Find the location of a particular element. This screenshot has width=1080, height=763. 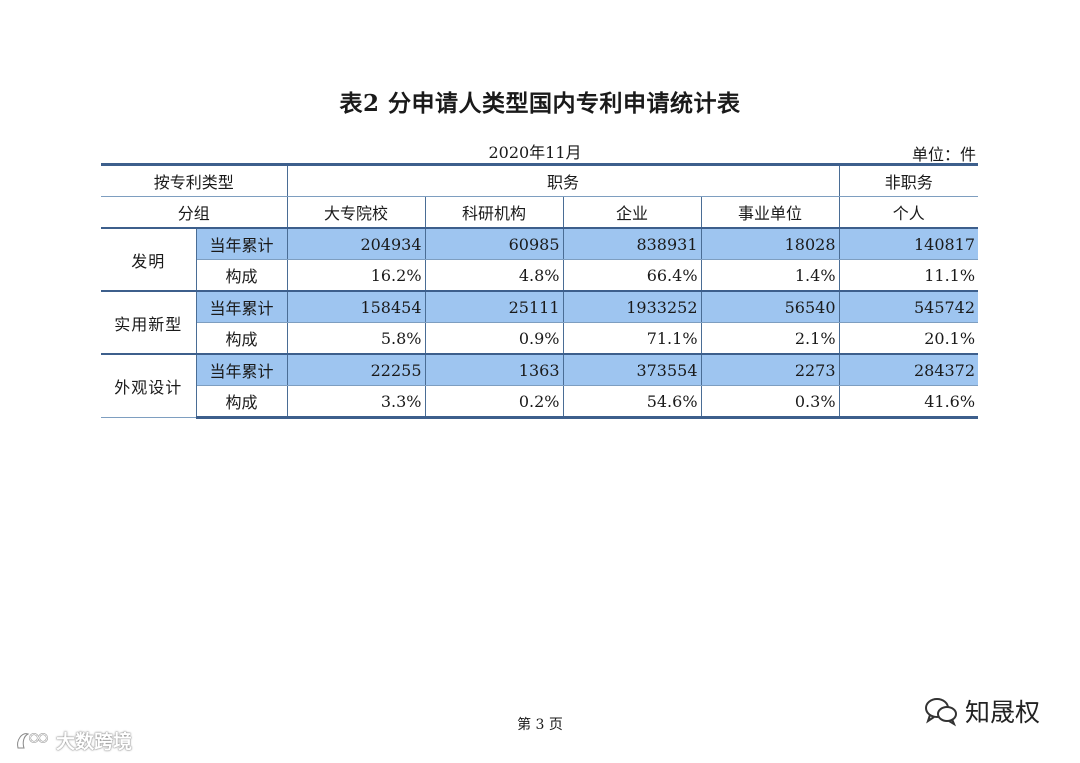

table-cell: 56540 is located at coordinates (770, 306).